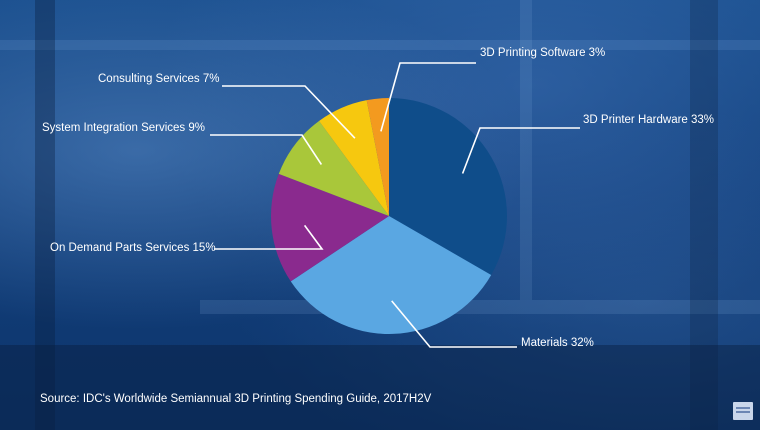 Image resolution: width=760 pixels, height=430 pixels. I want to click on slice-label: 3D Printing Software 3%, so click(542, 53).